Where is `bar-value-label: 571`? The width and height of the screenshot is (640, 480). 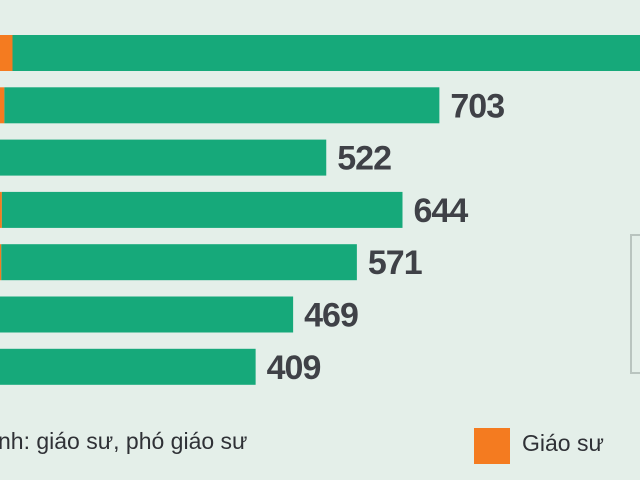
bar-value-label: 571 is located at coordinates (395, 263).